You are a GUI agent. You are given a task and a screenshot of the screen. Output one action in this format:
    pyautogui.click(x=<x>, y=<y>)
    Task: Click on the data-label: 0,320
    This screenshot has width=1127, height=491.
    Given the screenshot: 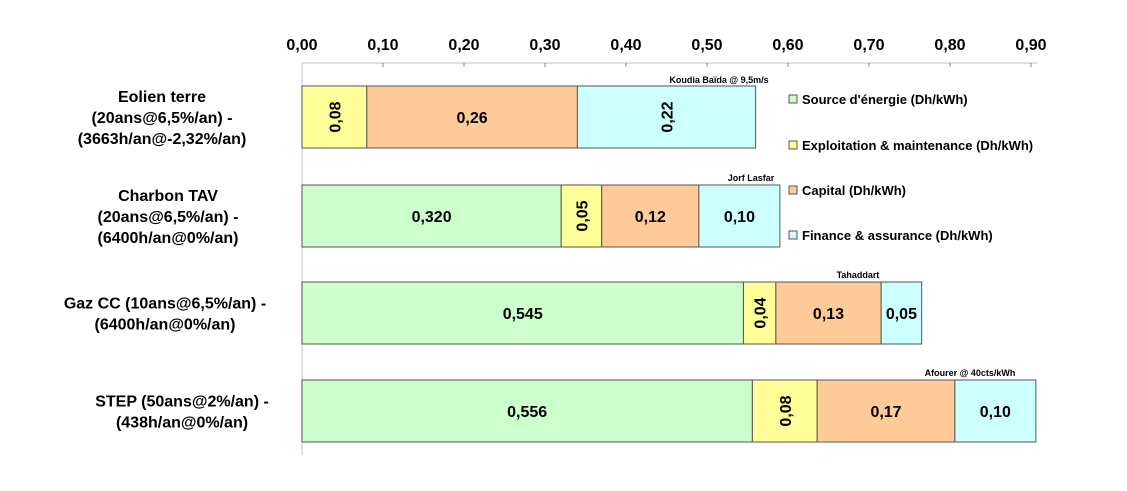 What is the action you would take?
    pyautogui.click(x=432, y=217)
    